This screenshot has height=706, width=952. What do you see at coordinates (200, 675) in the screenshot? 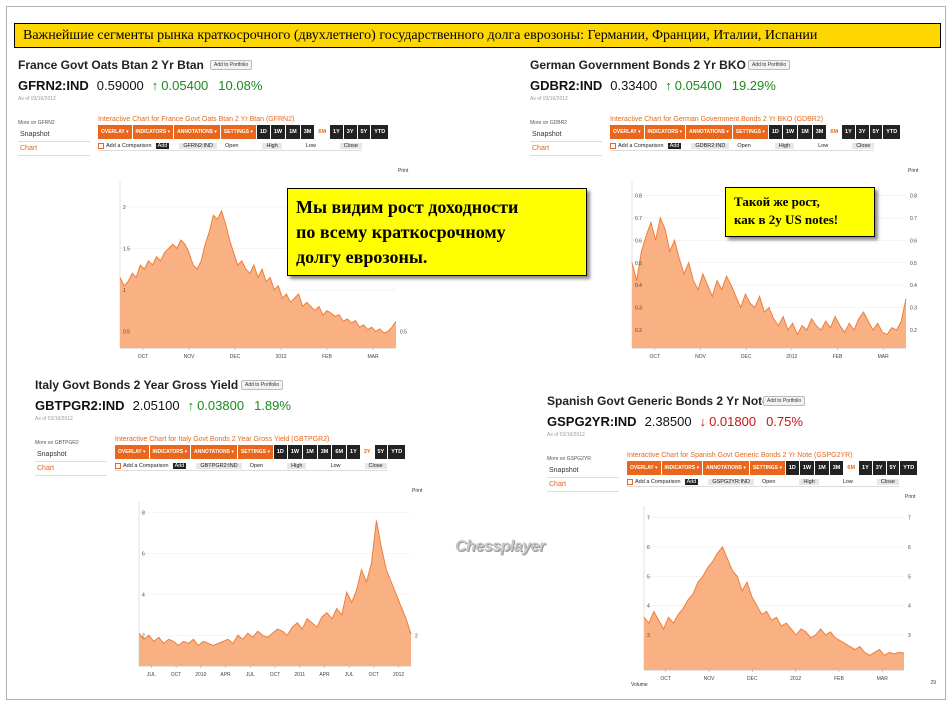
I see `x-tick-label: 2010` at bounding box center [200, 675].